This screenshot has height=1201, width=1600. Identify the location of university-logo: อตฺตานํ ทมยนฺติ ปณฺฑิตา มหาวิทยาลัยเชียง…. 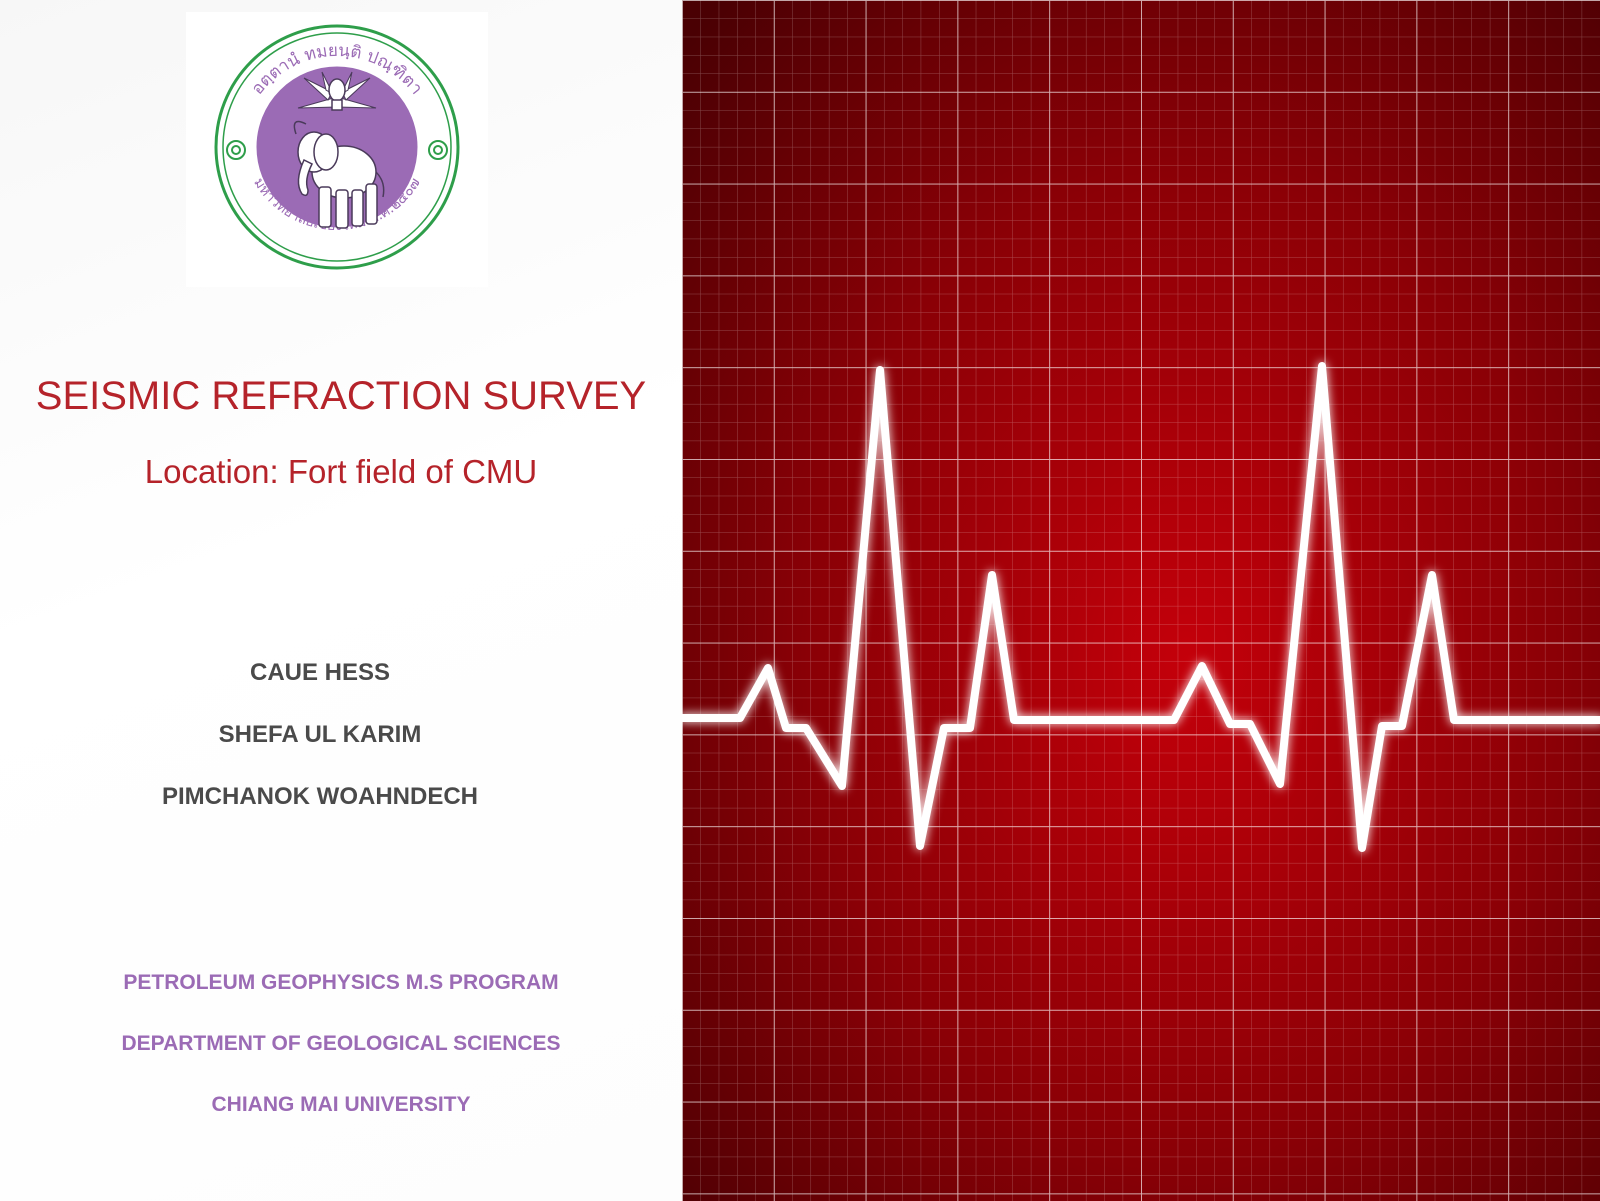
(337, 149).